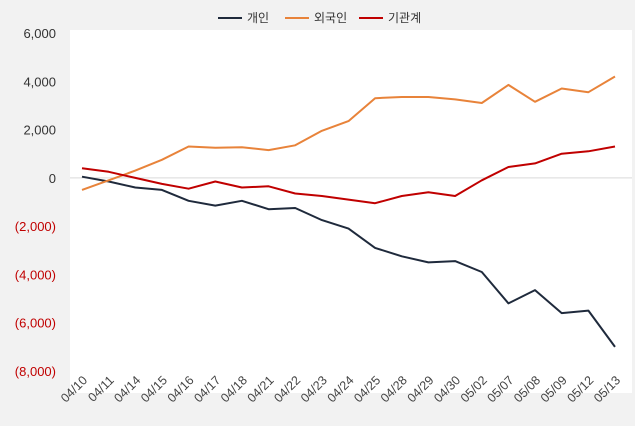  I want to click on legend-label-1: 개인, so click(258, 18).